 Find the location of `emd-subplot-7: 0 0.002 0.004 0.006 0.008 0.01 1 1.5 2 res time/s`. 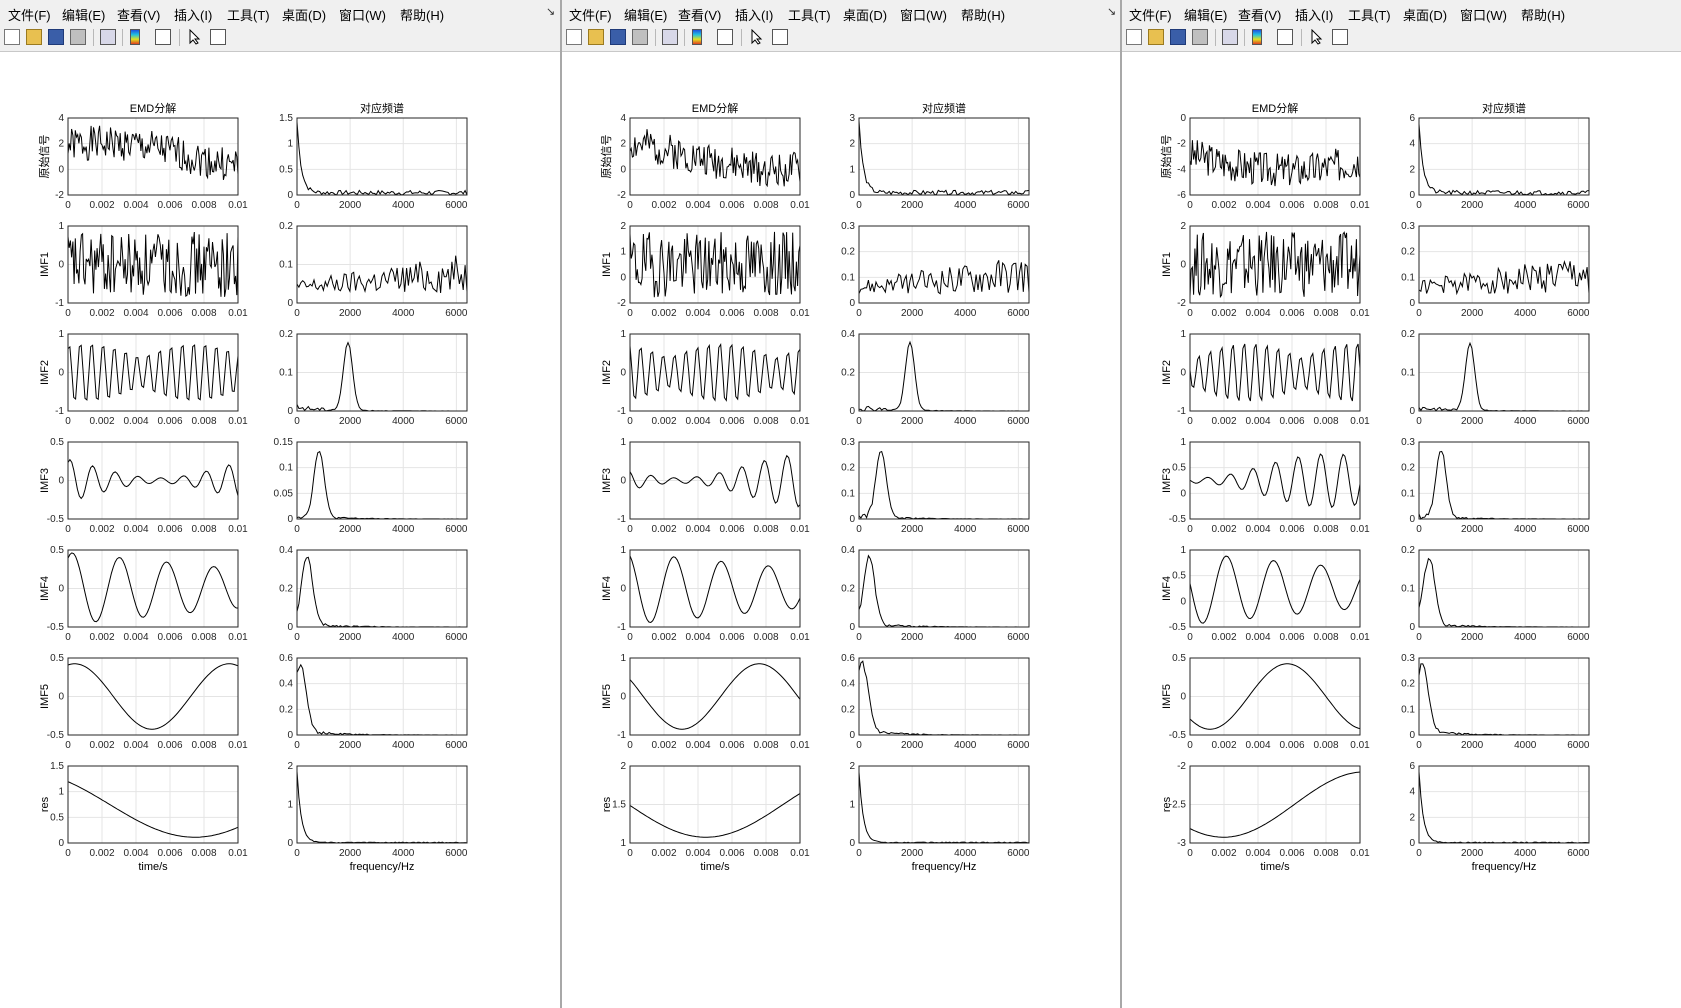

emd-subplot-7: 0 0.002 0.004 0.006 0.008 0.01 1 1.5 2 res time/s is located at coordinates (705, 817).